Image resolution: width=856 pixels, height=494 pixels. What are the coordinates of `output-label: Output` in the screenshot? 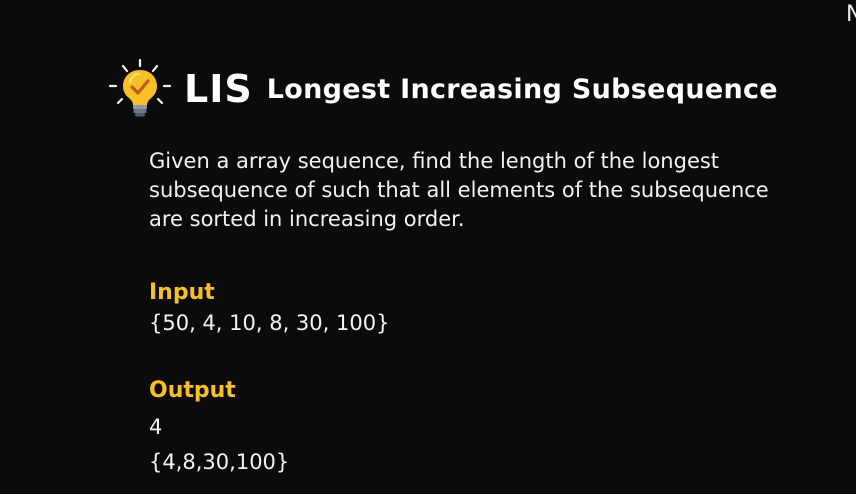 It's located at (192, 390).